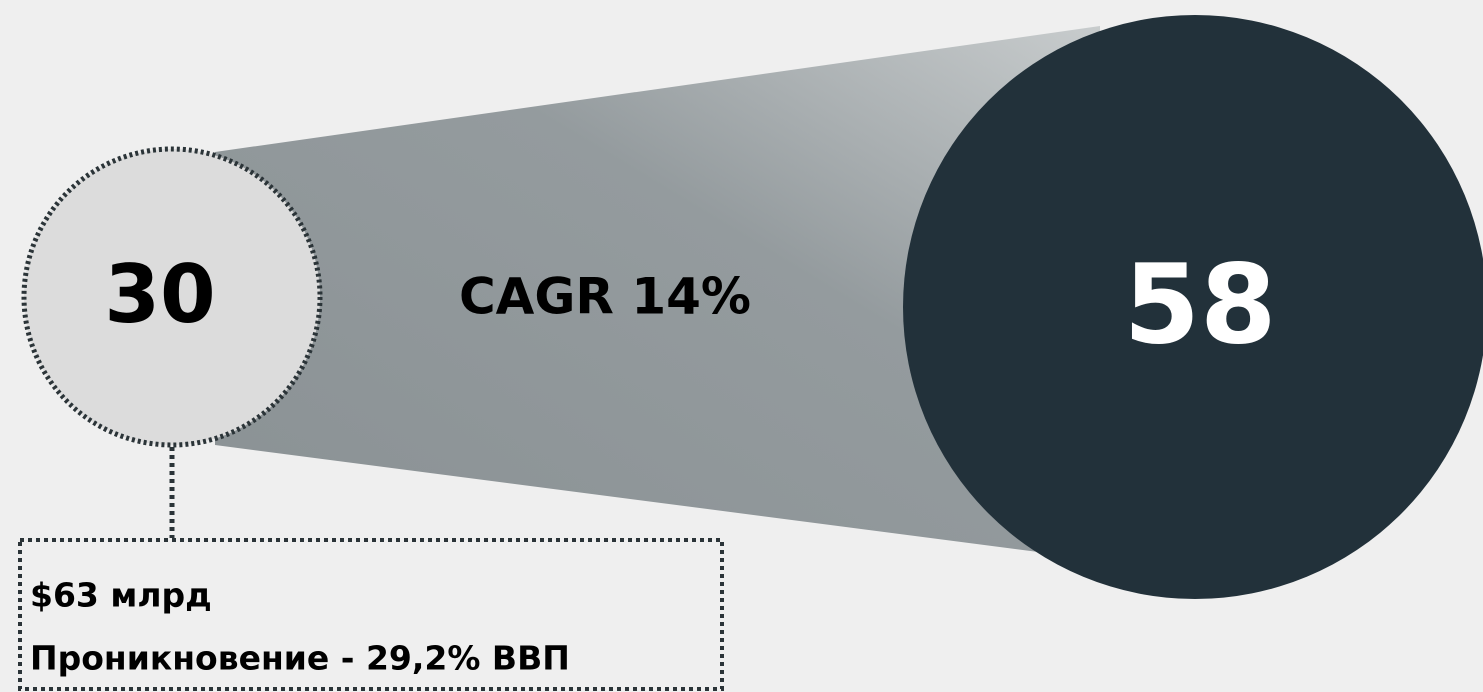  What do you see at coordinates (121, 595) in the screenshot?
I see `note-line: $63 млрд` at bounding box center [121, 595].